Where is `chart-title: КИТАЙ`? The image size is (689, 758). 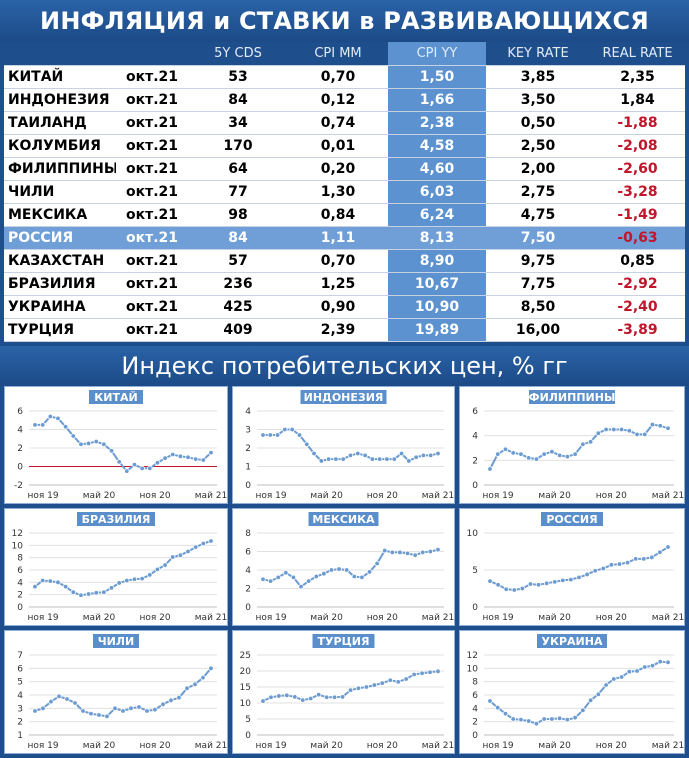 chart-title: КИТАЙ is located at coordinates (115, 397).